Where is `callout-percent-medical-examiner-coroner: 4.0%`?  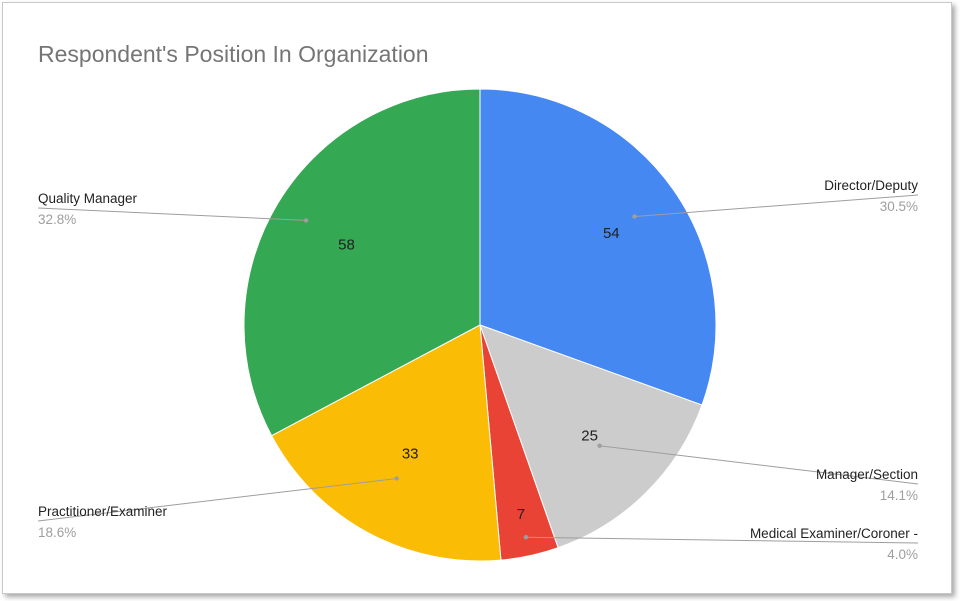
callout-percent-medical-examiner-coroner: 4.0% is located at coordinates (902, 554).